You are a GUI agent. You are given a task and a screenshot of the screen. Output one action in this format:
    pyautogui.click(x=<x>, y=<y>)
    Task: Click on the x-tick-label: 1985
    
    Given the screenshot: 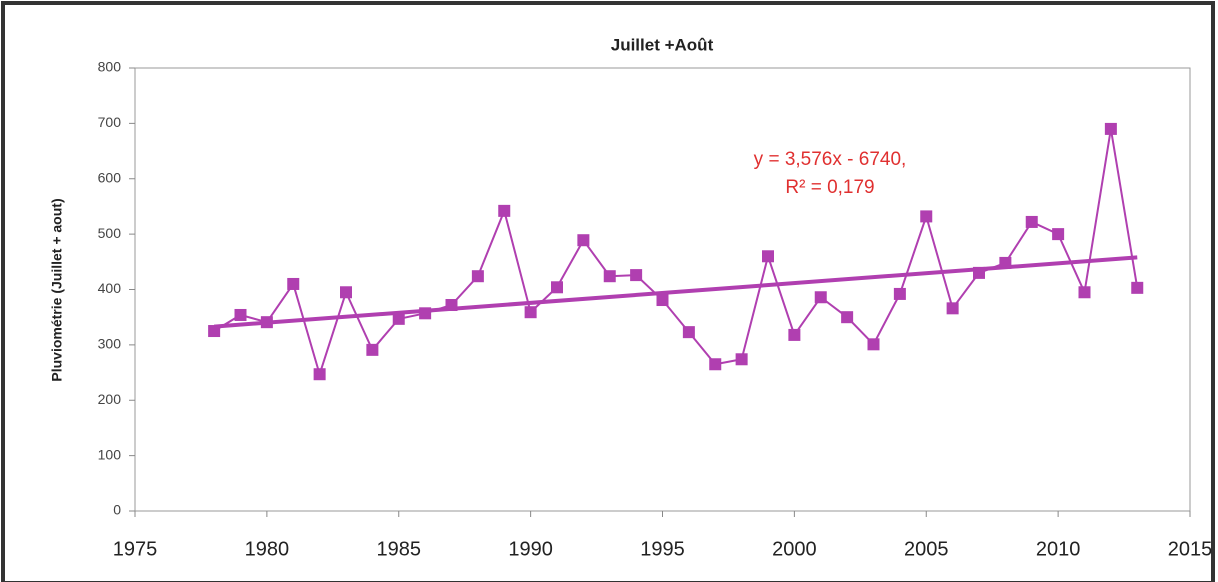 What is the action you would take?
    pyautogui.click(x=399, y=549)
    